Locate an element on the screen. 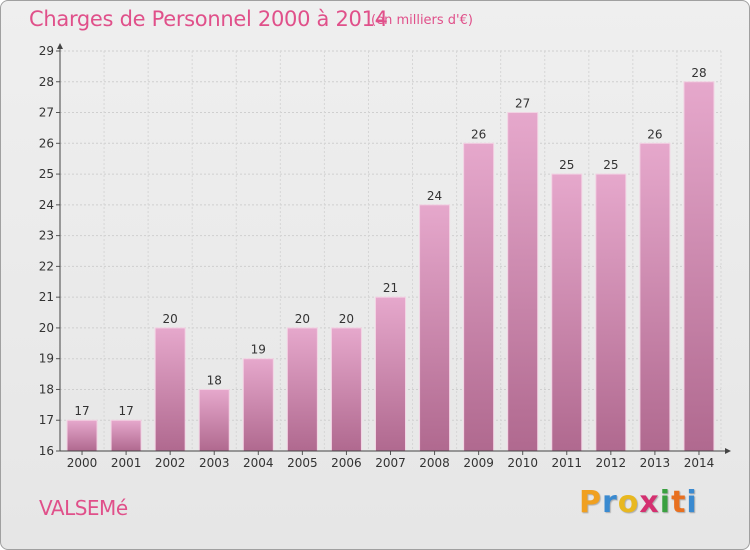 This screenshot has width=750, height=550. bar-2004 is located at coordinates (258, 405).